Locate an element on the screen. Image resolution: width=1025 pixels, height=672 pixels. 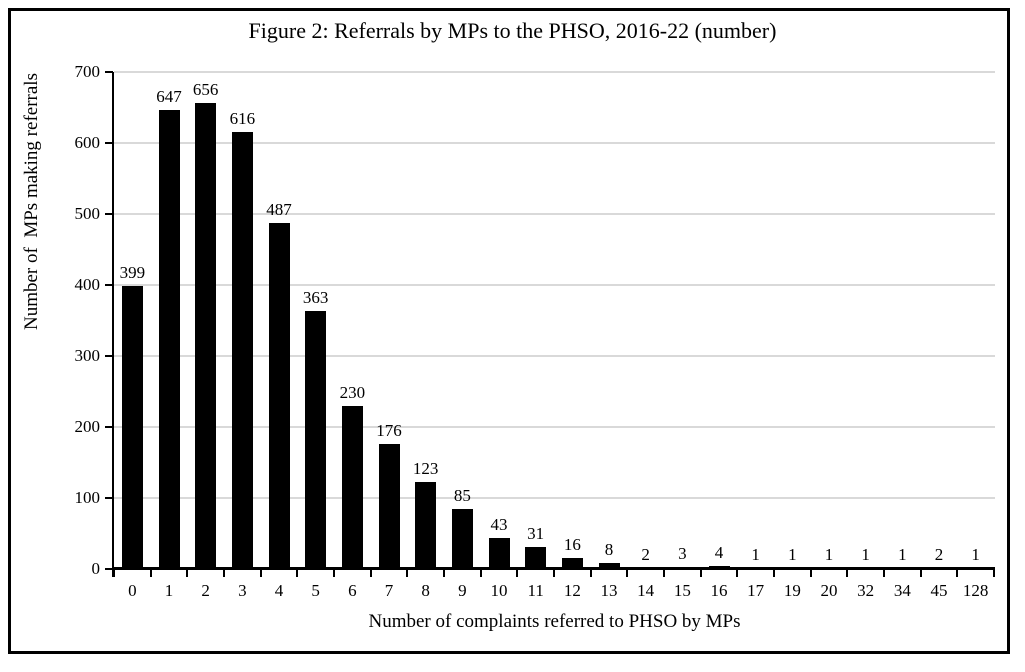
x-tick-label: 32 is located at coordinates (866, 590).